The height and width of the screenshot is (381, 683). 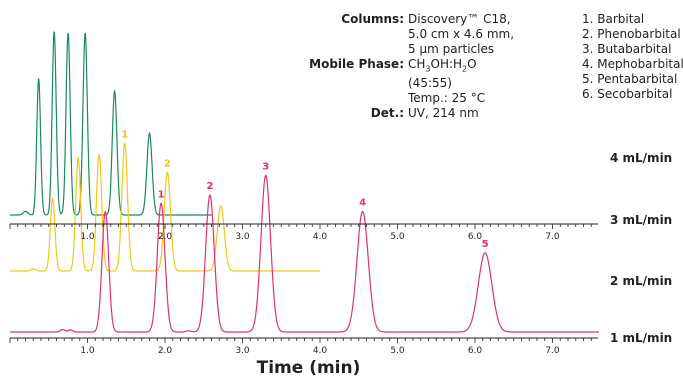 What do you see at coordinates (430, 83) in the screenshot?
I see `mobile-phase-line-2: (45:55)` at bounding box center [430, 83].